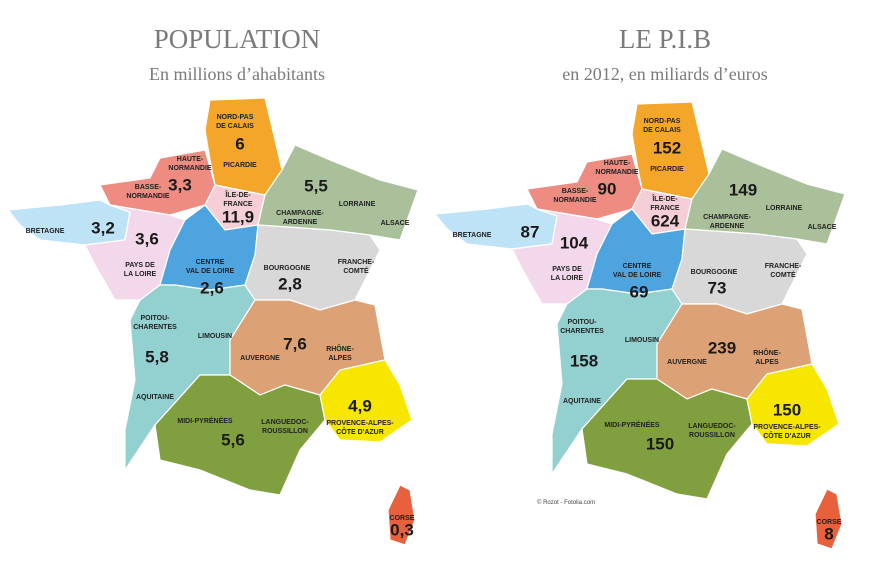  What do you see at coordinates (238, 216) in the screenshot?
I see `region-value: 11,9` at bounding box center [238, 216].